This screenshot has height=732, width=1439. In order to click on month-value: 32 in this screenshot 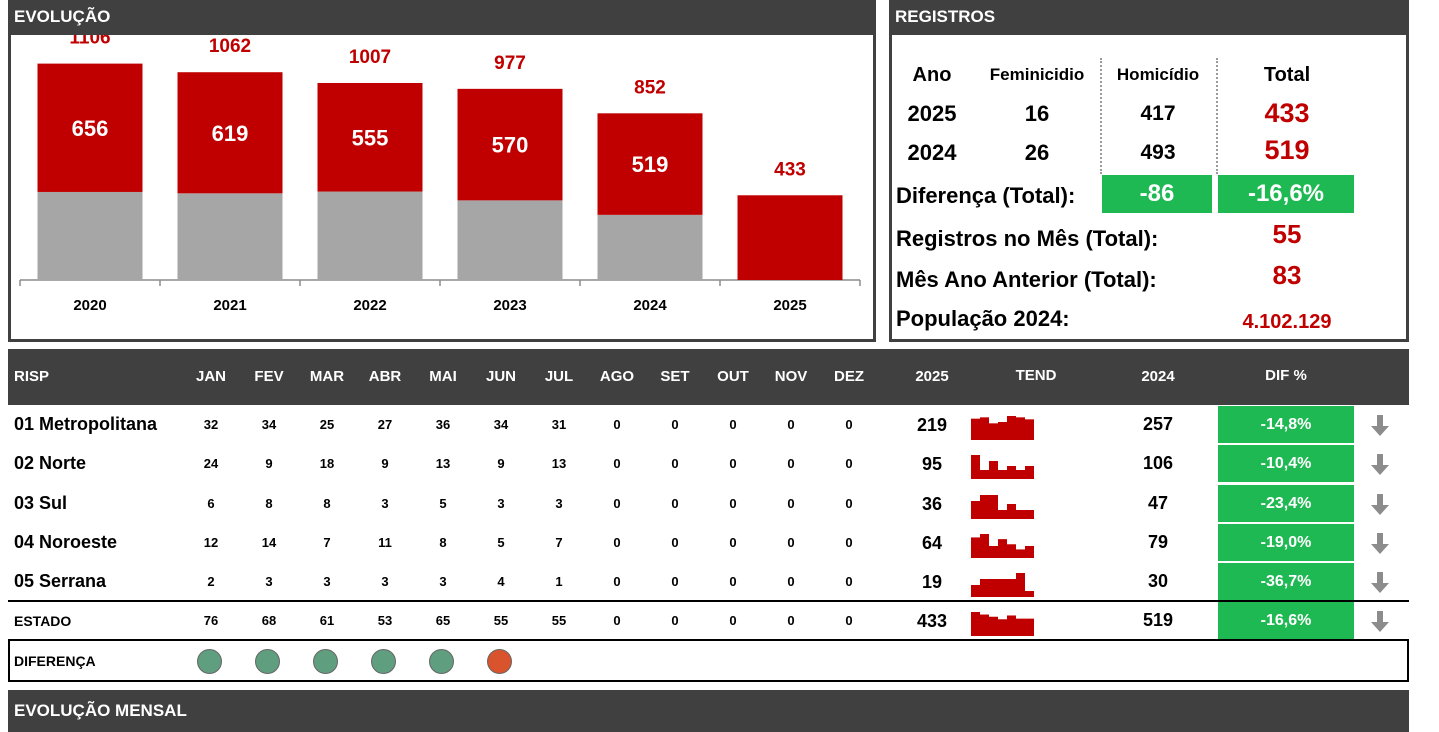, I will do `click(211, 424)`.